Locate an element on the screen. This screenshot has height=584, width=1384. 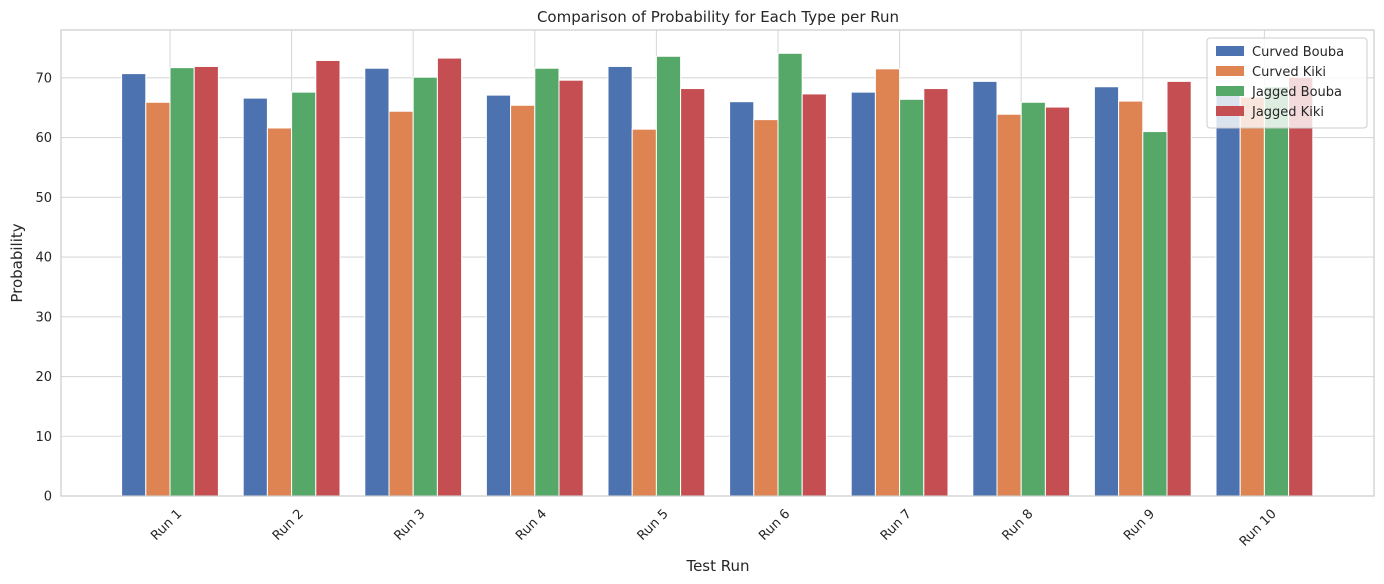
x-tick-label: Run 5 is located at coordinates (653, 525).